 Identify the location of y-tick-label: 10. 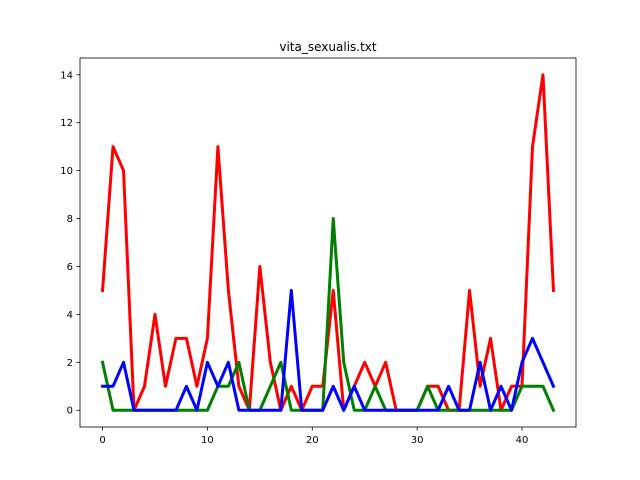
(66, 171).